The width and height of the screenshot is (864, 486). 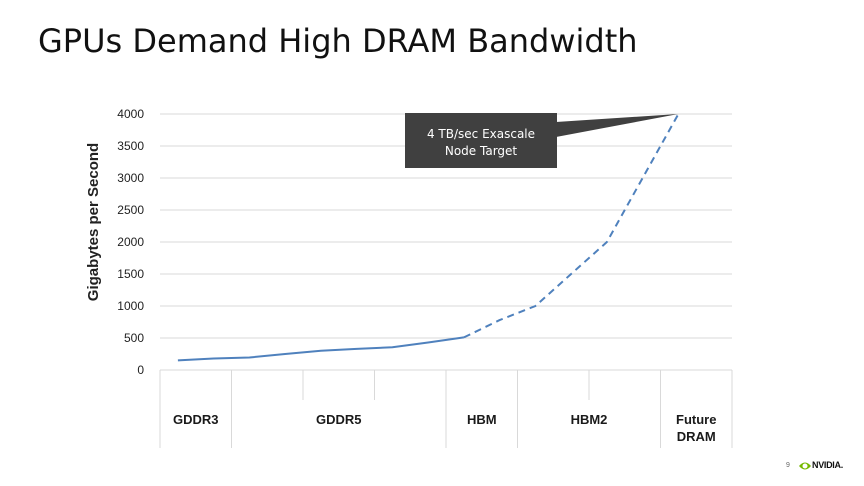 What do you see at coordinates (130, 146) in the screenshot?
I see `y-tick-3500: 3500` at bounding box center [130, 146].